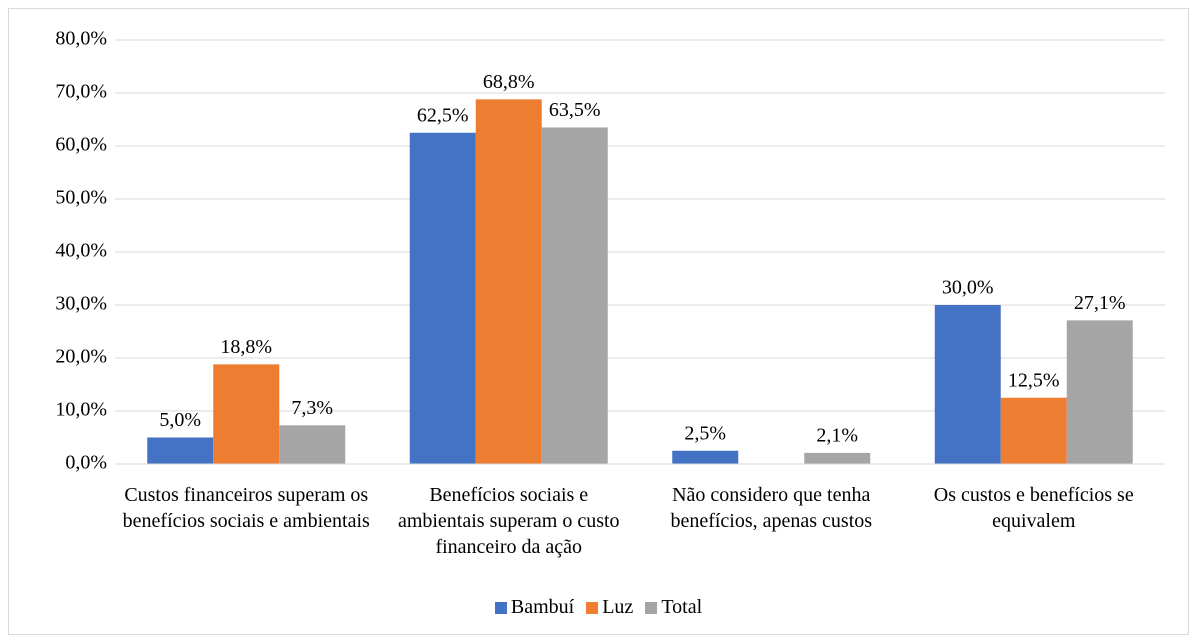  I want to click on legend-item: Luz, so click(609, 607).